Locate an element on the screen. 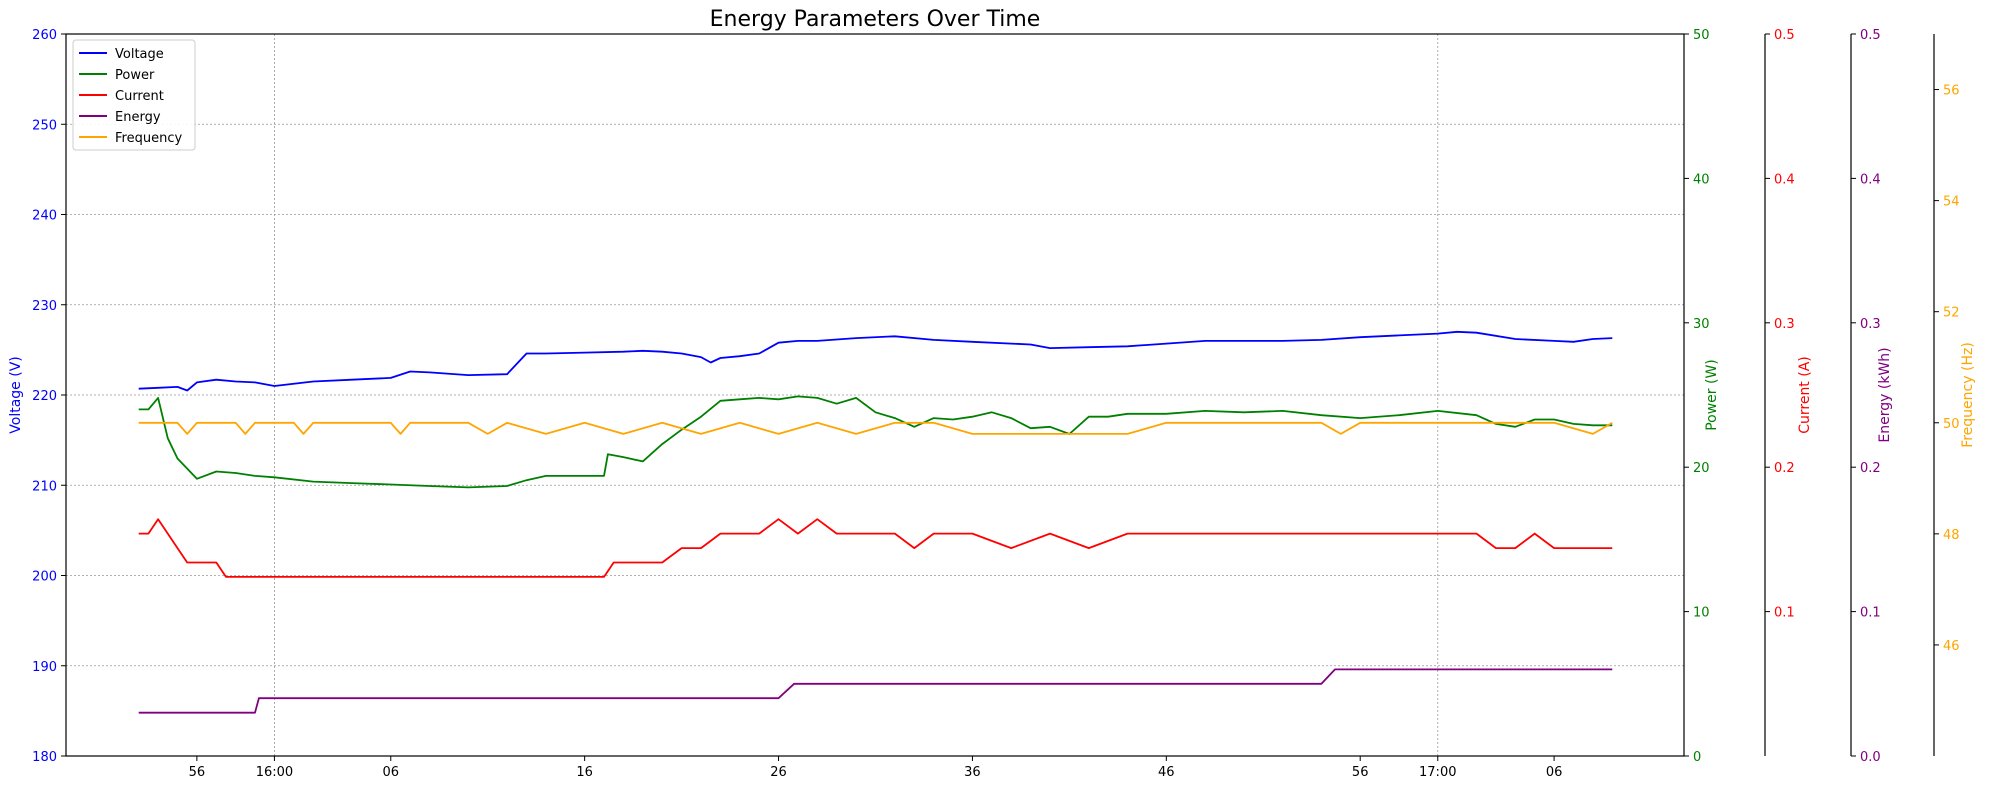 The image size is (1990, 790). power-tick-label: 10 is located at coordinates (1701, 613).